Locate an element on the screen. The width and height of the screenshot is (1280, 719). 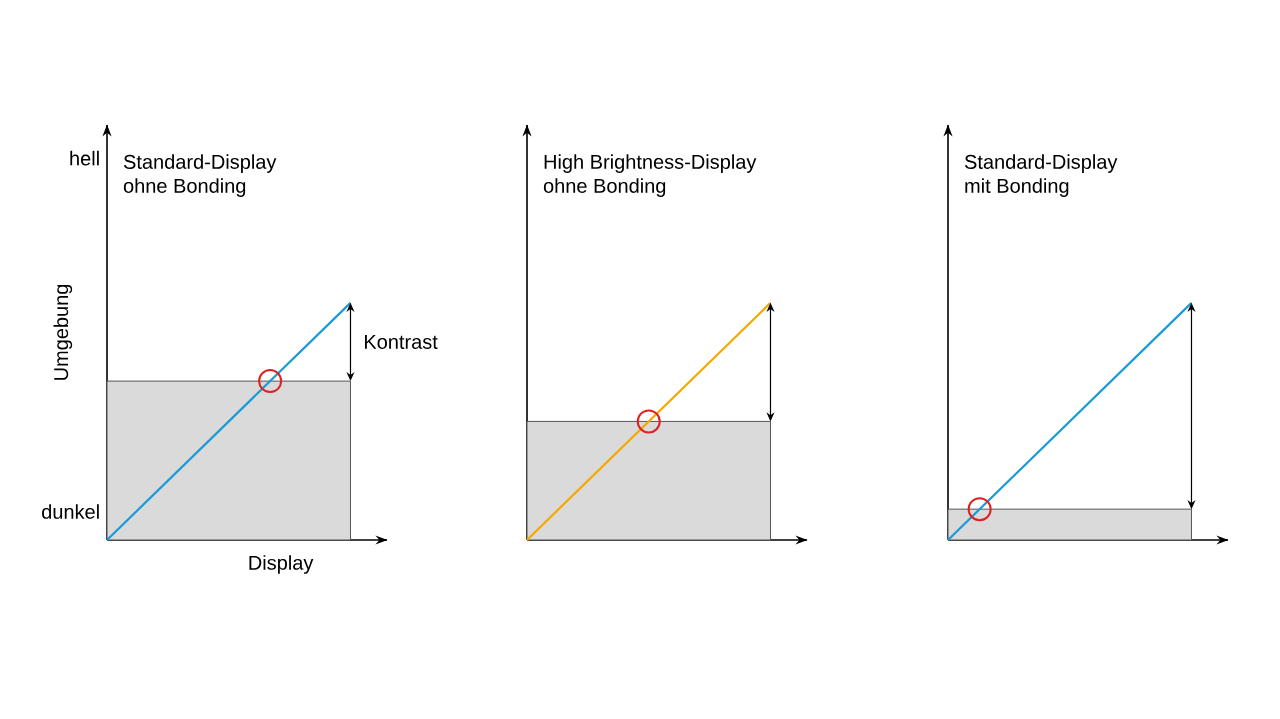
annotation: Kontrast is located at coordinates (401, 342).